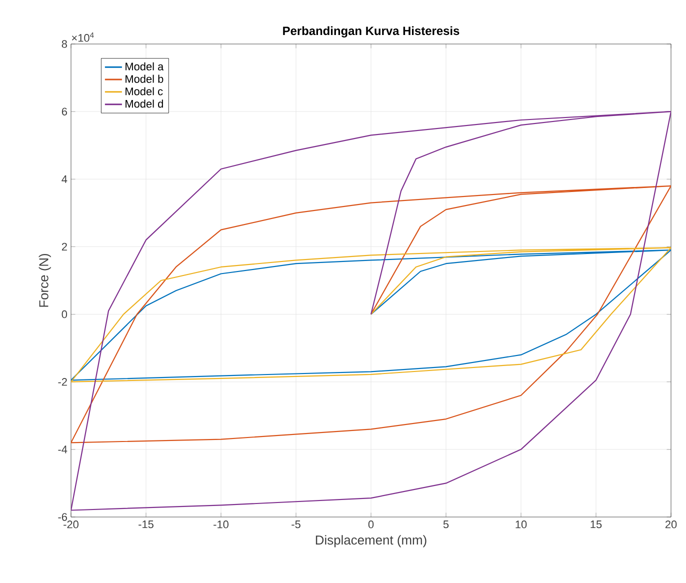  Describe the element at coordinates (64, 44) in the screenshot. I see `y-tick-label: 8` at that location.